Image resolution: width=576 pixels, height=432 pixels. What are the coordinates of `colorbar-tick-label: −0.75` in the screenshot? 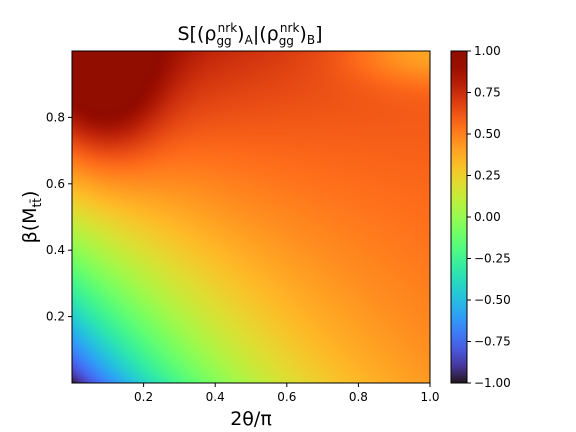 It's located at (492, 342).